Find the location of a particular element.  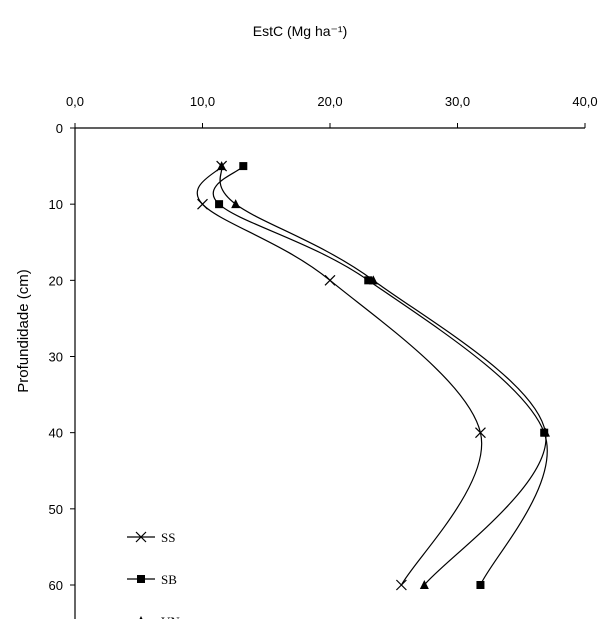

legend-label: VN is located at coordinates (170, 616).